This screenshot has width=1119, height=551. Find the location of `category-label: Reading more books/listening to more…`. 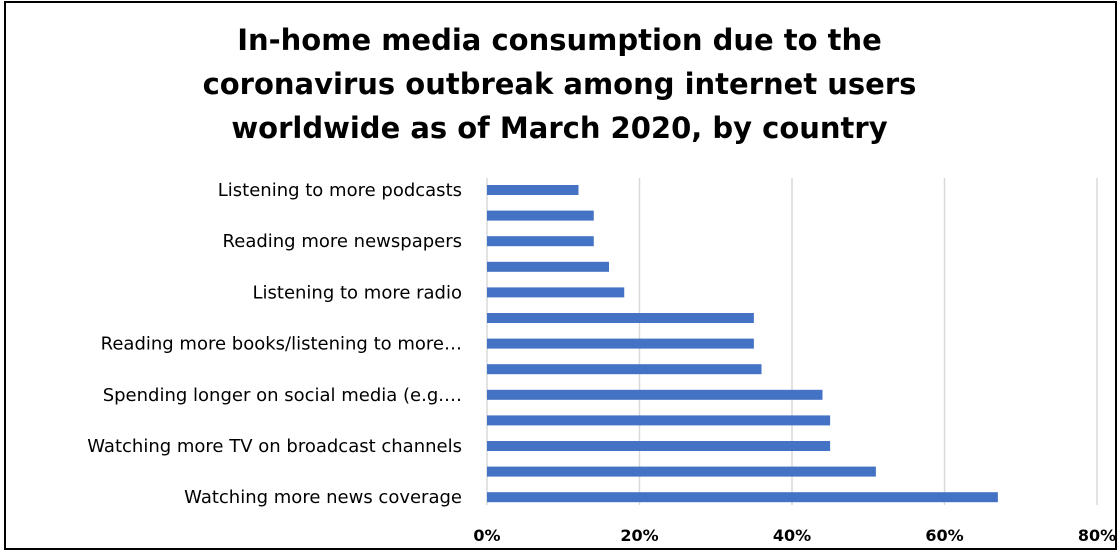

category-label: Reading more books/listening to more… is located at coordinates (281, 344).